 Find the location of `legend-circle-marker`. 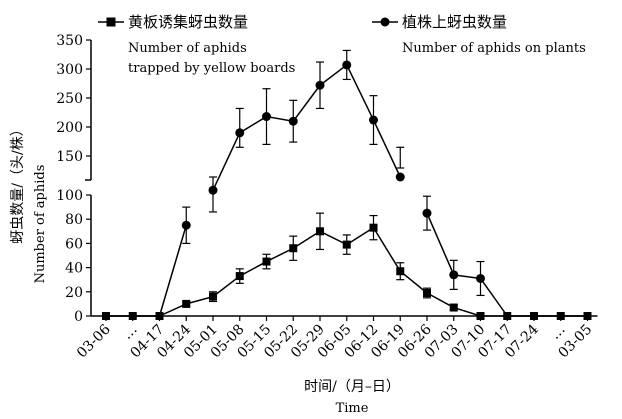

legend-circle-marker is located at coordinates (385, 22).